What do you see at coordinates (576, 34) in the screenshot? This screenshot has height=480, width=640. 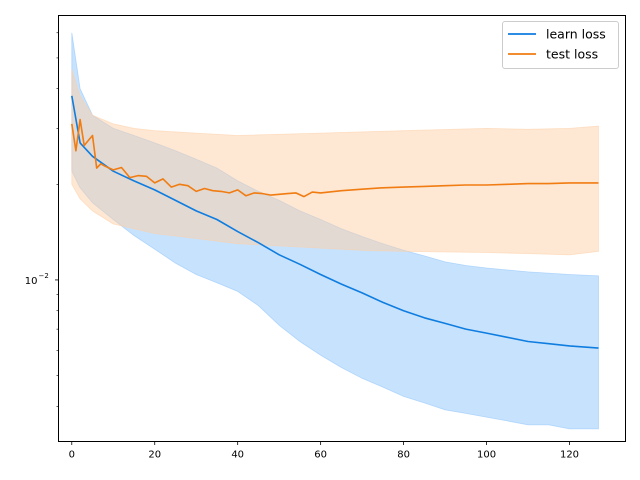 I see `legend-label: learn loss` at bounding box center [576, 34].